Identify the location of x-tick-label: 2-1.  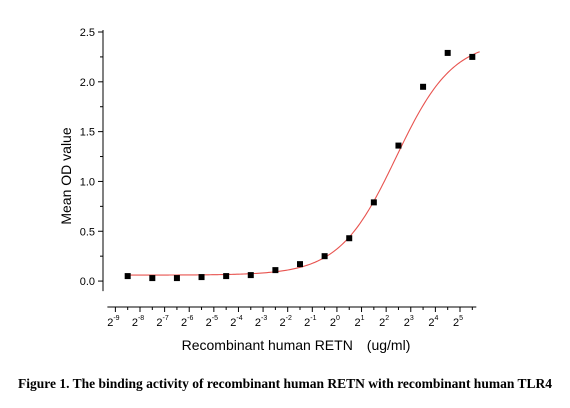
(310, 322).